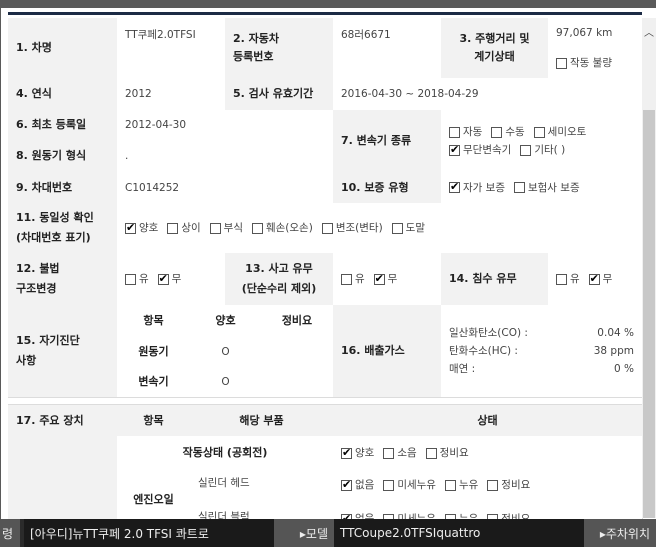 The image size is (656, 547). What do you see at coordinates (289, 228) in the screenshot?
I see `checkbox-label: 훼손(오손)` at bounding box center [289, 228].